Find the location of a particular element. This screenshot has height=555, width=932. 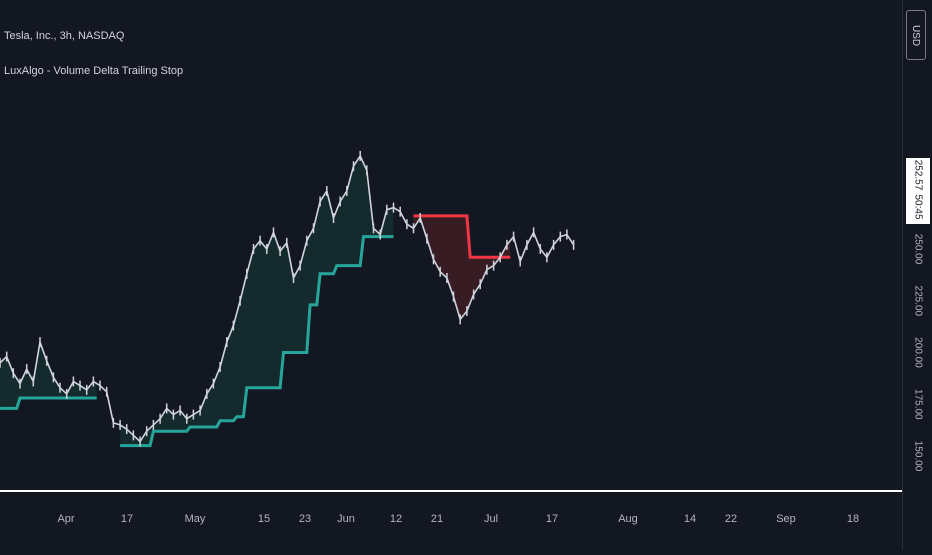

y-tick-label: 250.00 is located at coordinates (917, 249).